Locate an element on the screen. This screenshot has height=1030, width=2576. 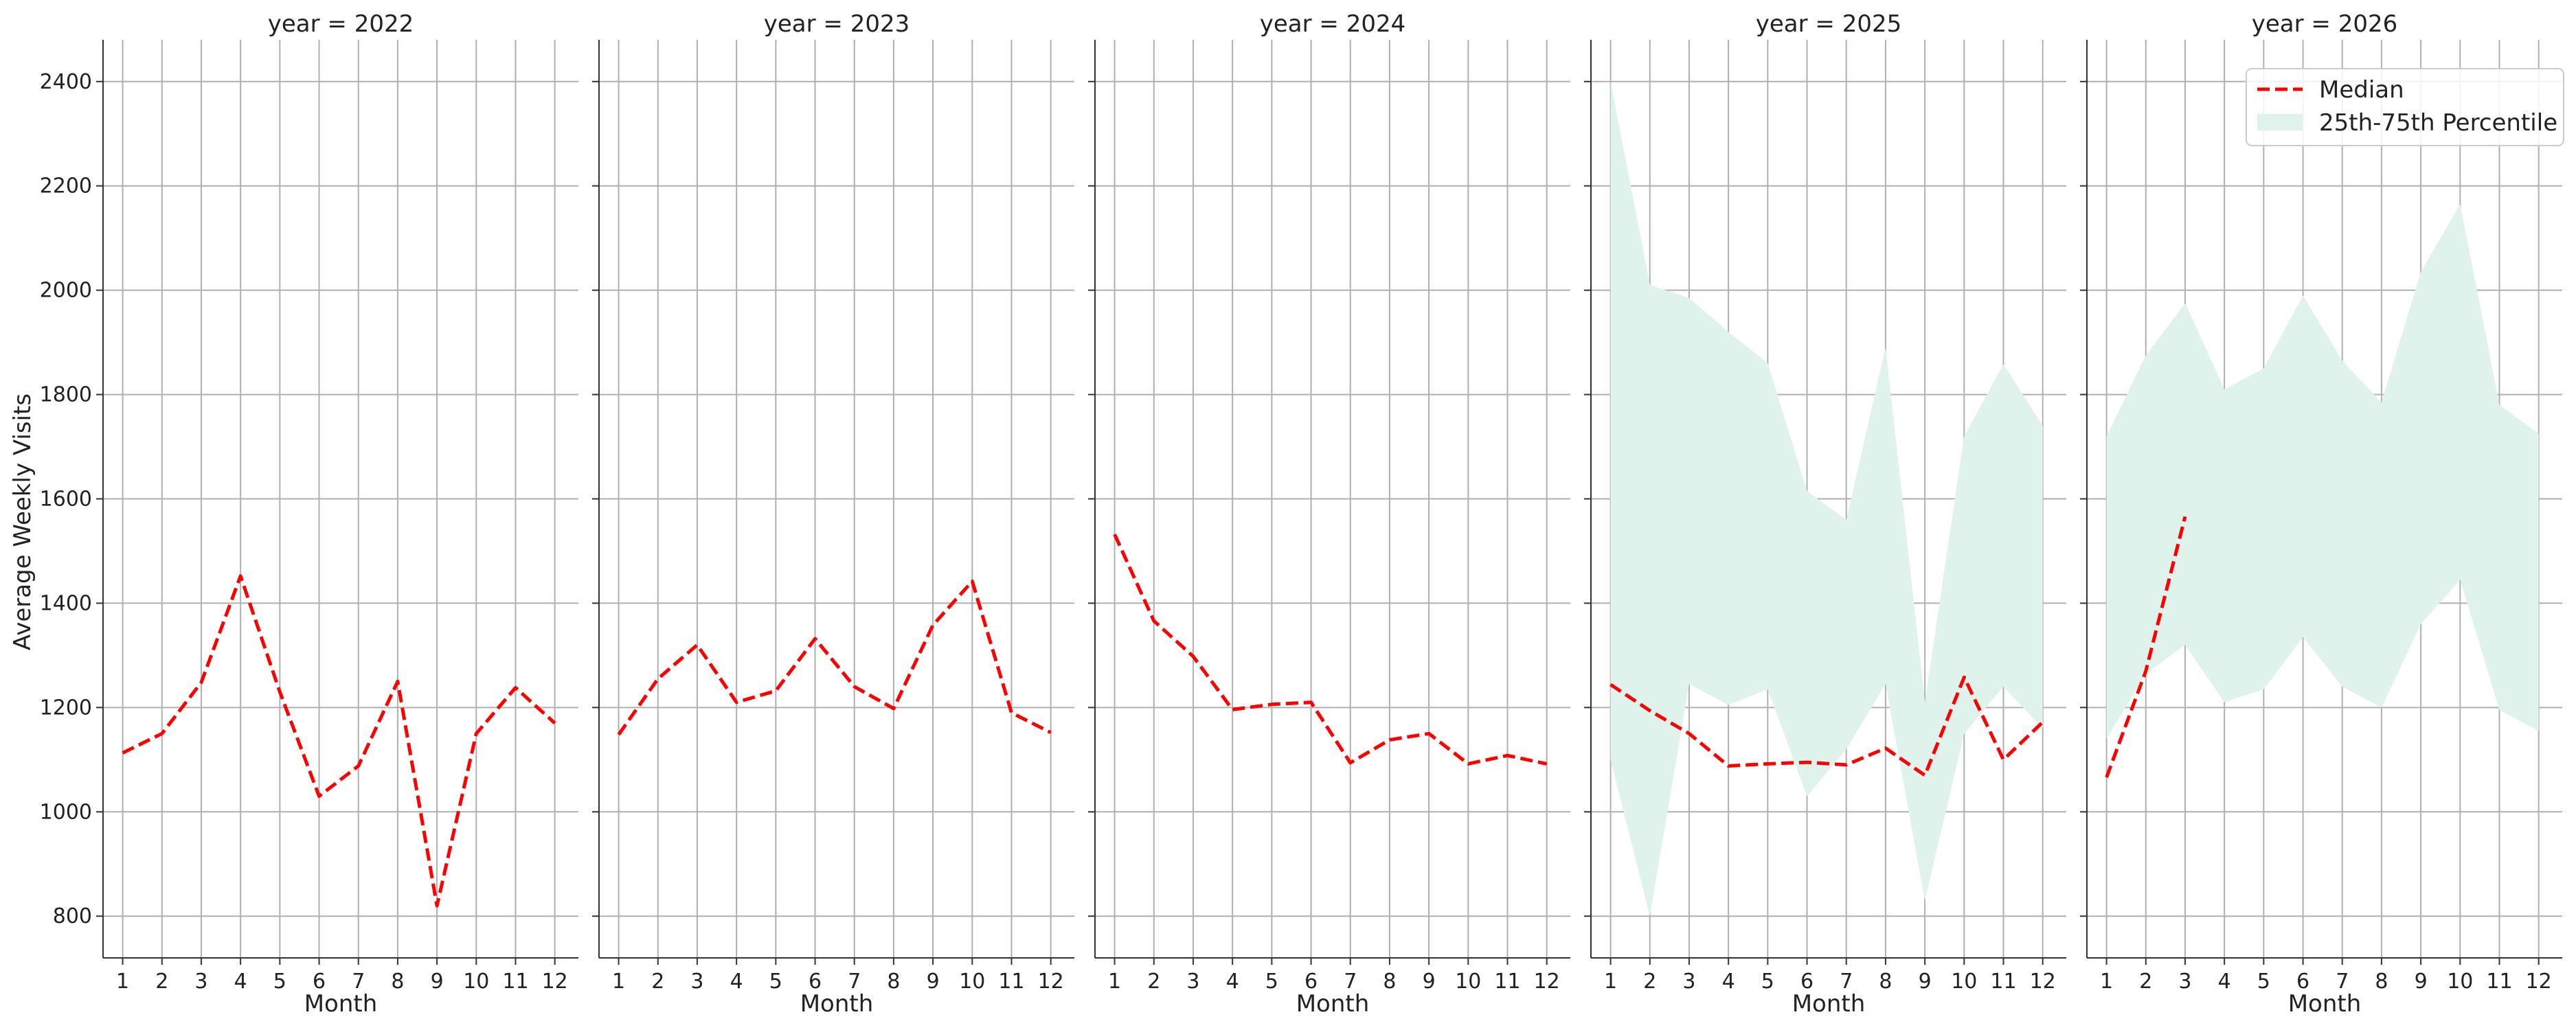
legend: Median 25th-75th Percentile is located at coordinates (2405, 107).